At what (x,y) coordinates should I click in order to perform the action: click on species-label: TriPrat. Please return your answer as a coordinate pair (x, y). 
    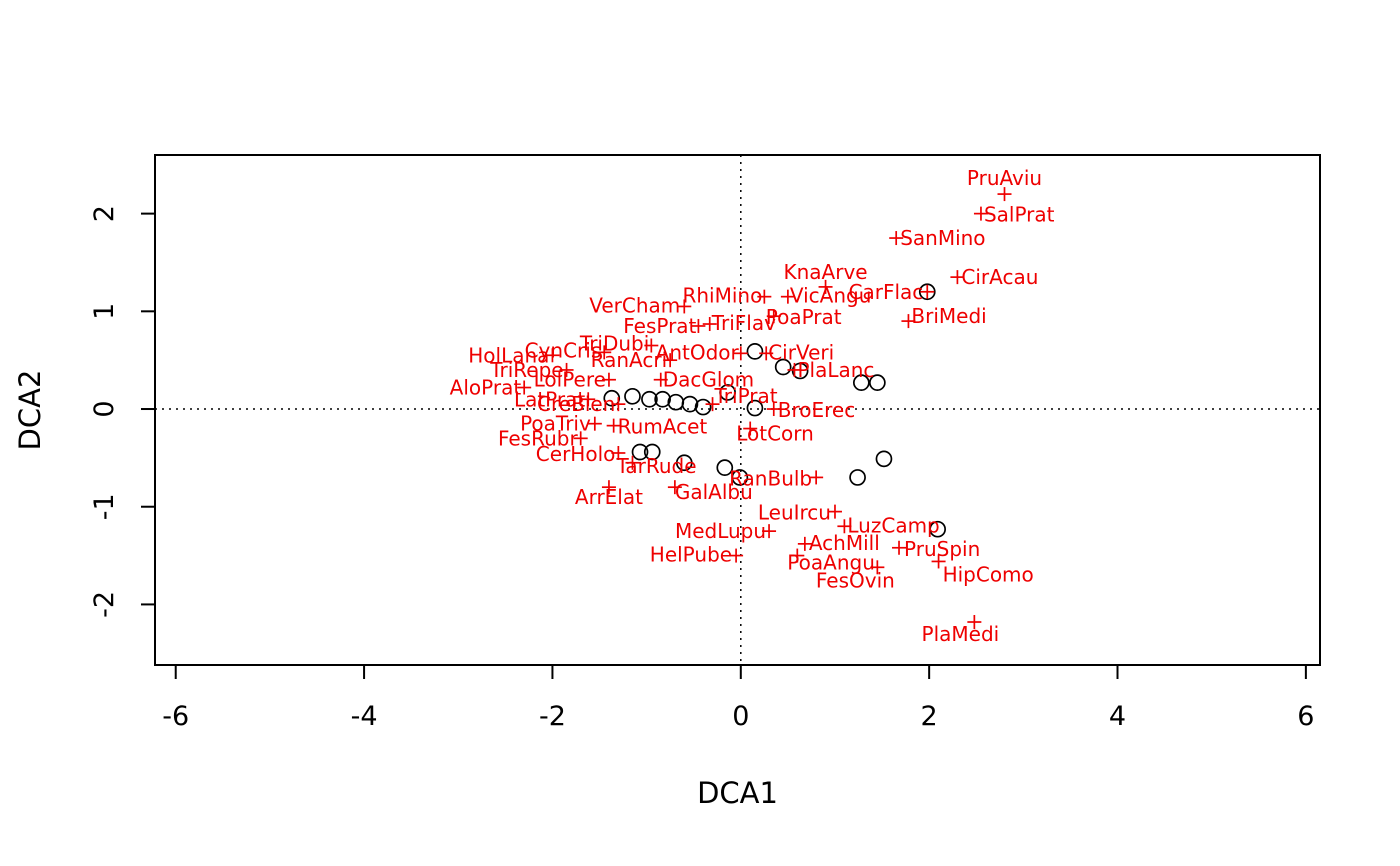
    Looking at the image, I should click on (746, 396).